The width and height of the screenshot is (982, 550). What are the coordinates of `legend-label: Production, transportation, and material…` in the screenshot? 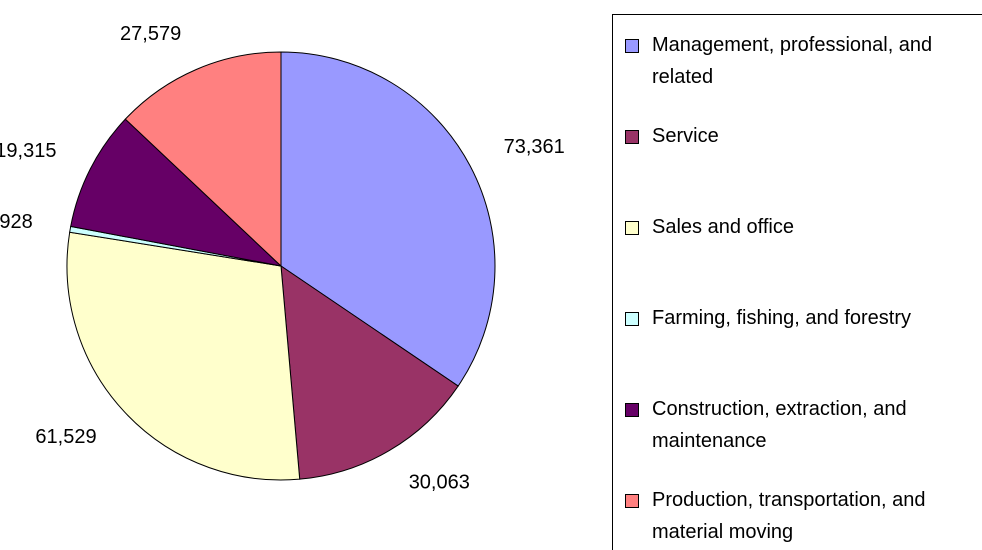 It's located at (789, 516).